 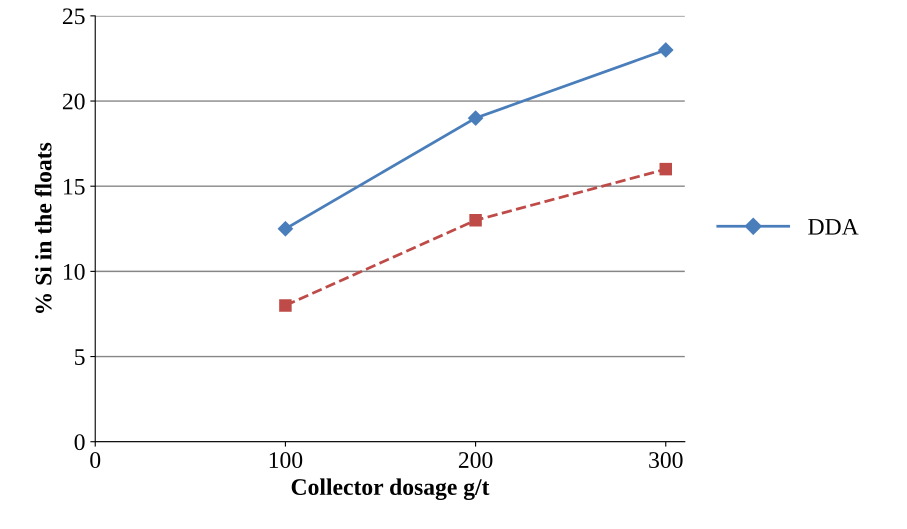 I want to click on x-tick-label: 0, so click(x=95, y=460).